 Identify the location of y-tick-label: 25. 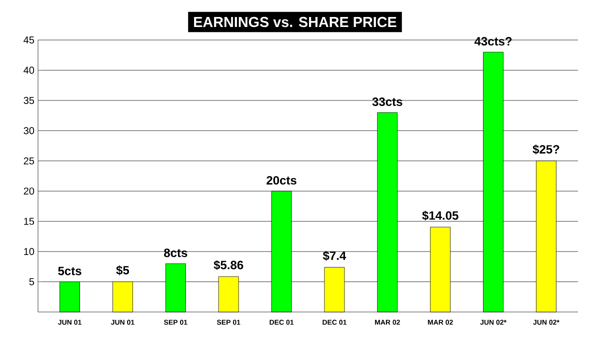
(29, 160).